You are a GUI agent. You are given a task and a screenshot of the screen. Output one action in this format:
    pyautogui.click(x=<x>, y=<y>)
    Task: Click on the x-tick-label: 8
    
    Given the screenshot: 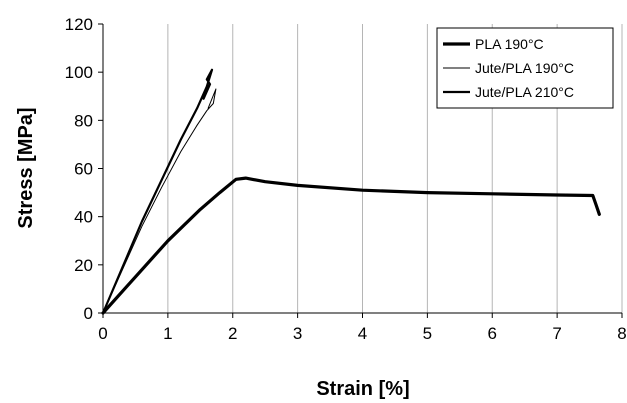 What is the action you would take?
    pyautogui.click(x=621, y=333)
    